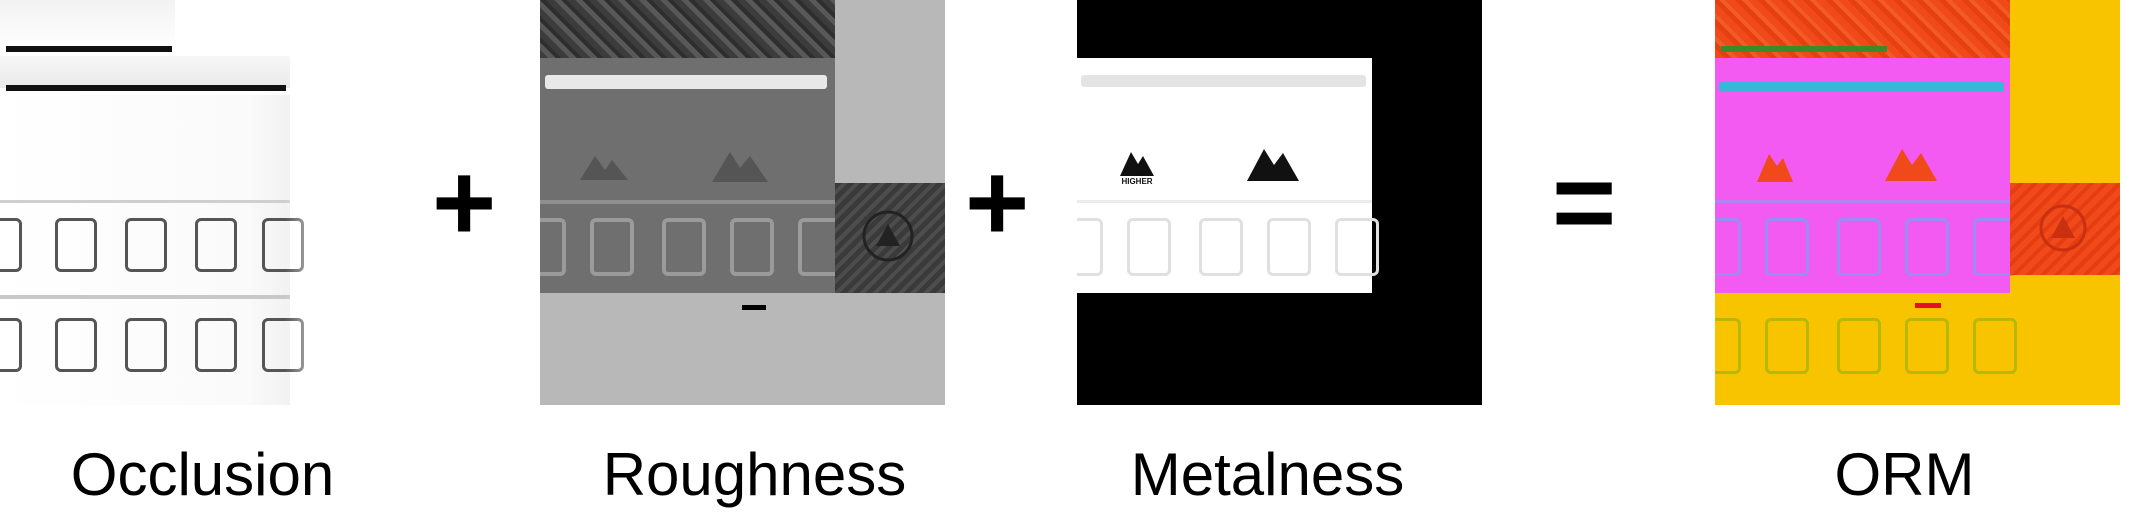 Image resolution: width=2140 pixels, height=524 pixels. I want to click on metalness-texture: CLIMB HIGHER, so click(1279, 202).